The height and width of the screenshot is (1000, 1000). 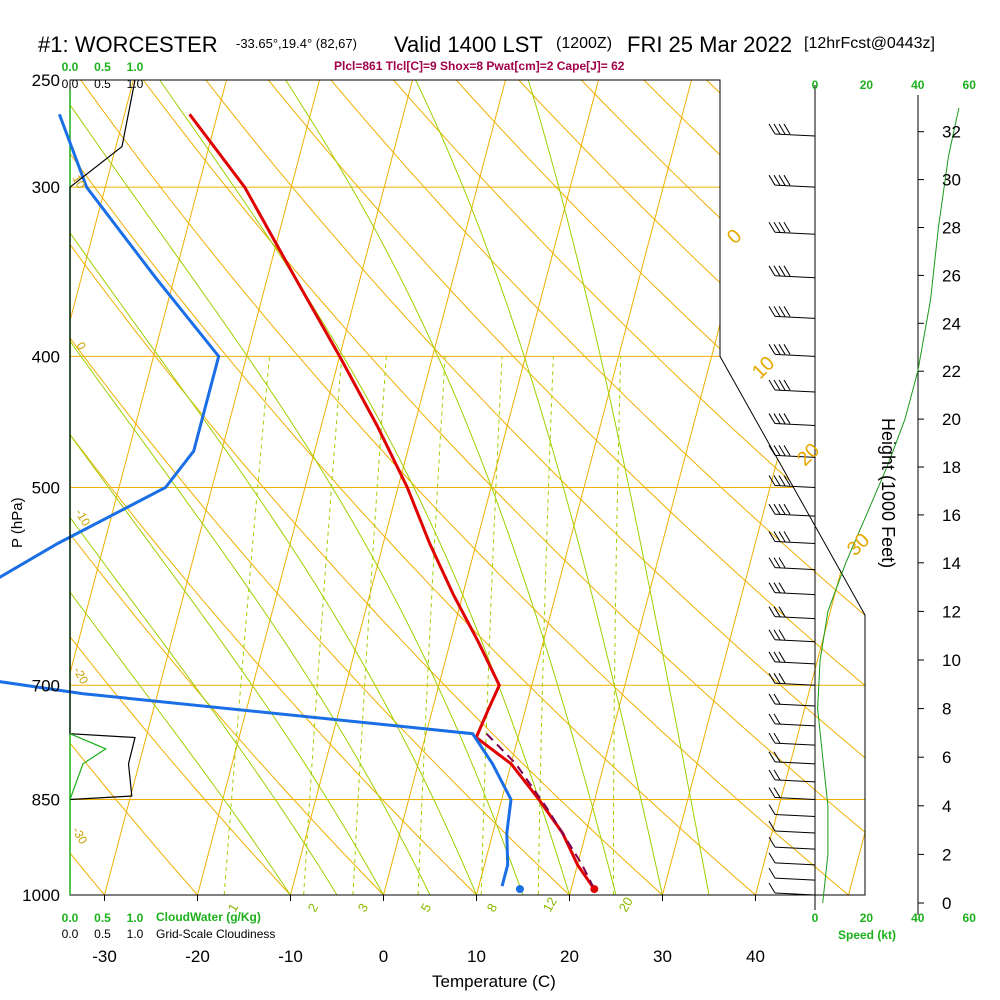 I want to click on height-tick-label: 32, so click(x=951, y=132).